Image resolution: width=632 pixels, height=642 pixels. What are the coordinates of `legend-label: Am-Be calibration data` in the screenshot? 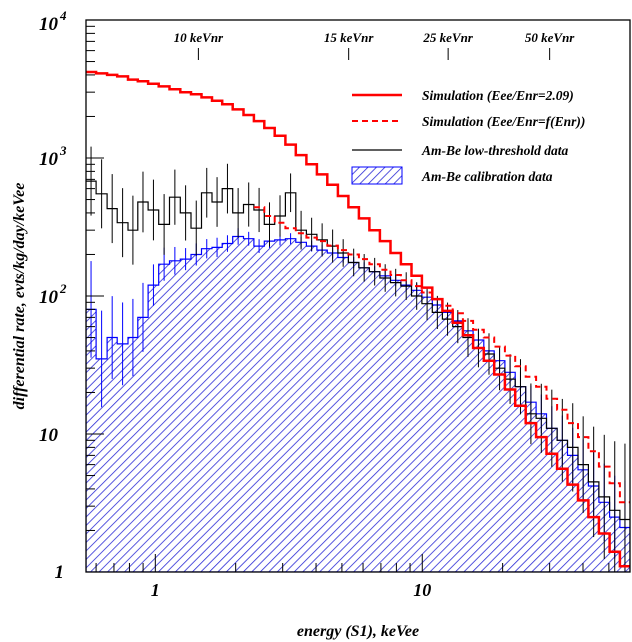 It's located at (487, 176).